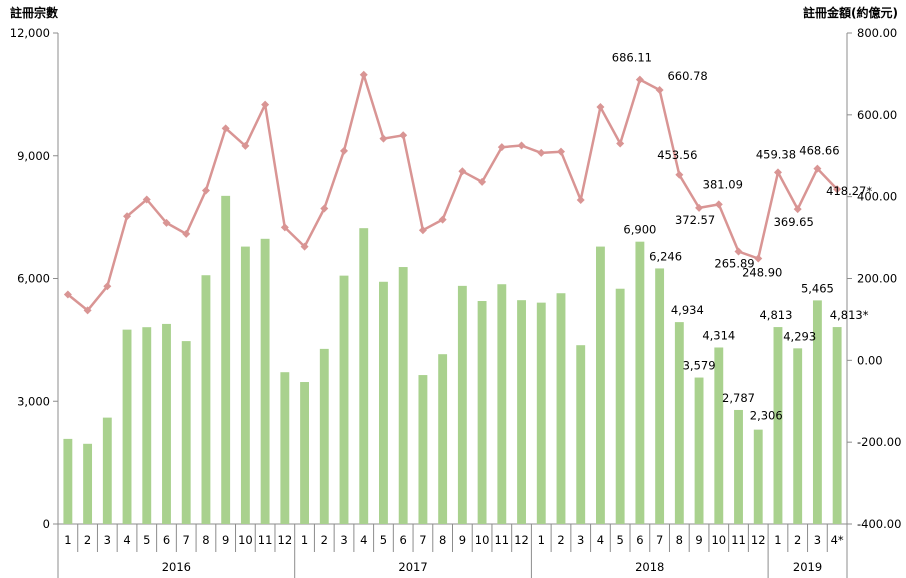 The width and height of the screenshot is (906, 578). Describe the element at coordinates (659, 540) in the screenshot. I see `x-tick-label: 7` at that location.